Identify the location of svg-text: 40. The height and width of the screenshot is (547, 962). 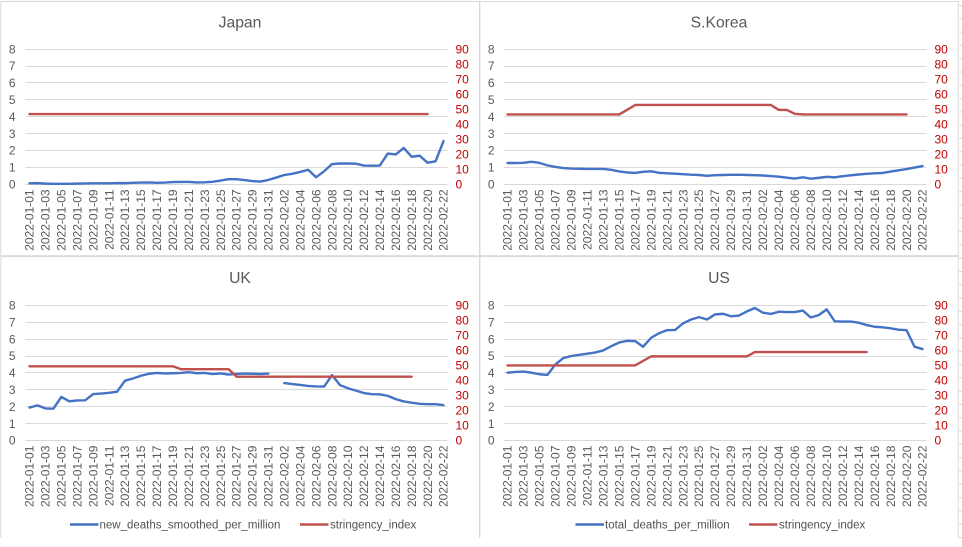
(463, 381).